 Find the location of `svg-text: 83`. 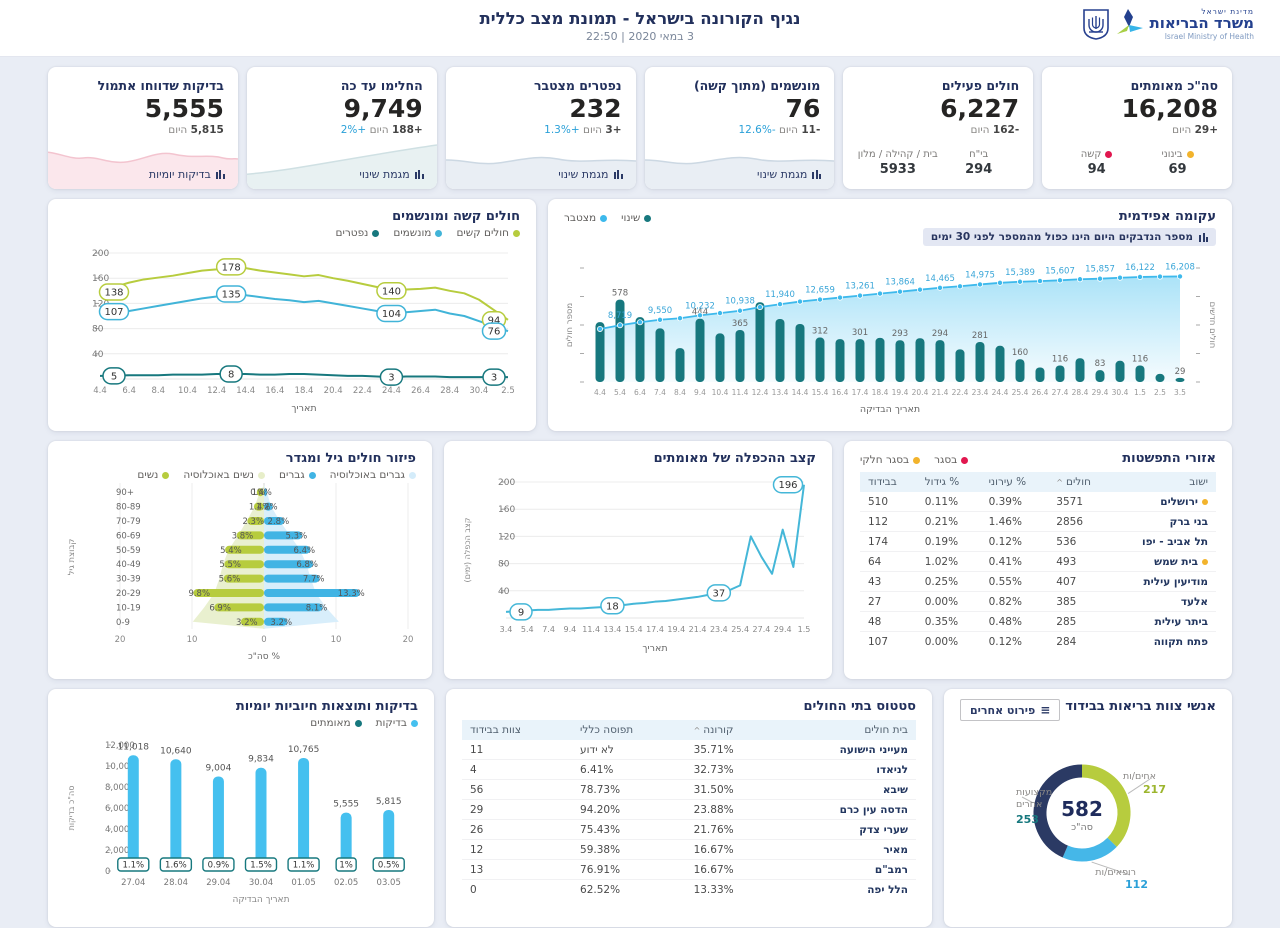

svg-text: 83 is located at coordinates (1100, 364).